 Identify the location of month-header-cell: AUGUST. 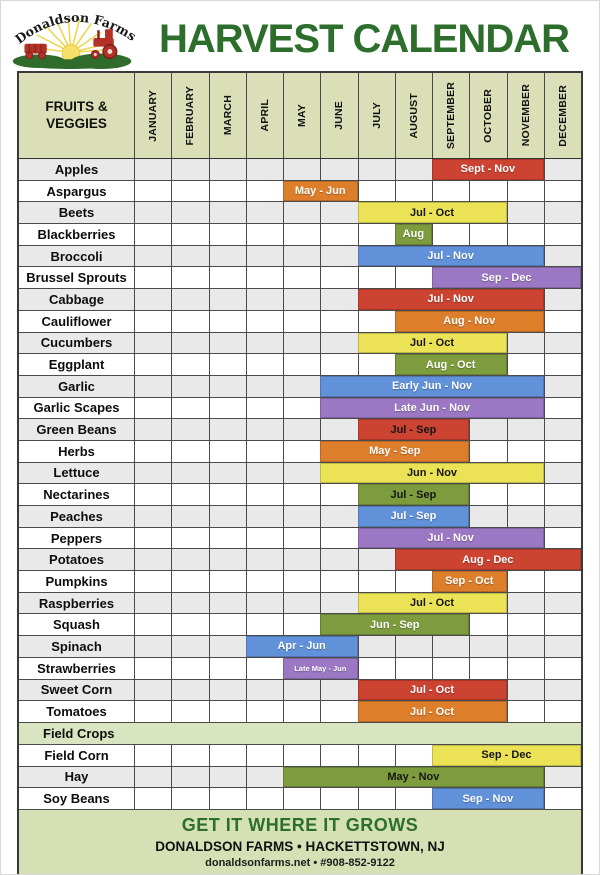
(413, 115).